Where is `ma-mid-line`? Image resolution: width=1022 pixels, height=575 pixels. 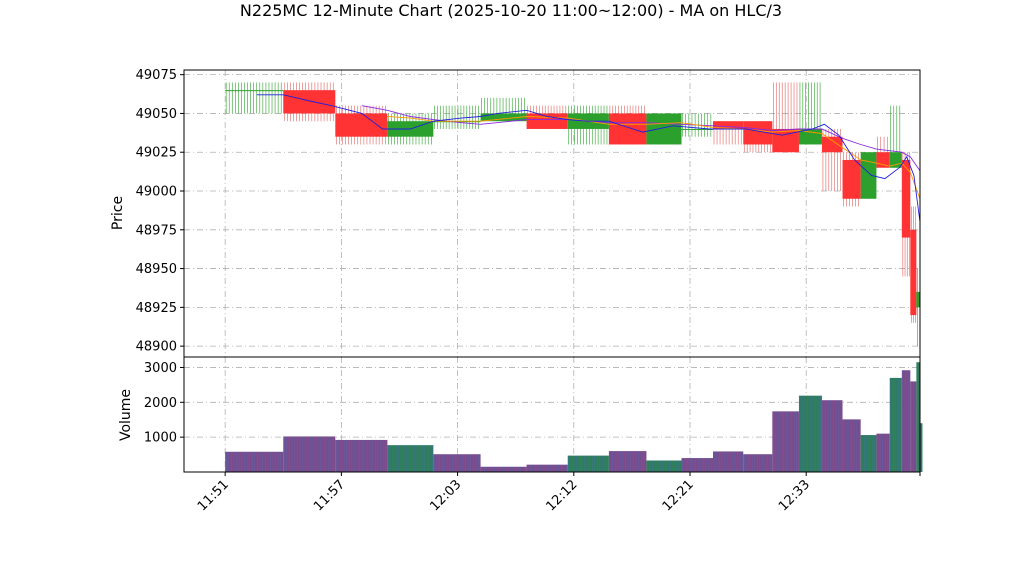
ma-mid-line is located at coordinates (654, 157).